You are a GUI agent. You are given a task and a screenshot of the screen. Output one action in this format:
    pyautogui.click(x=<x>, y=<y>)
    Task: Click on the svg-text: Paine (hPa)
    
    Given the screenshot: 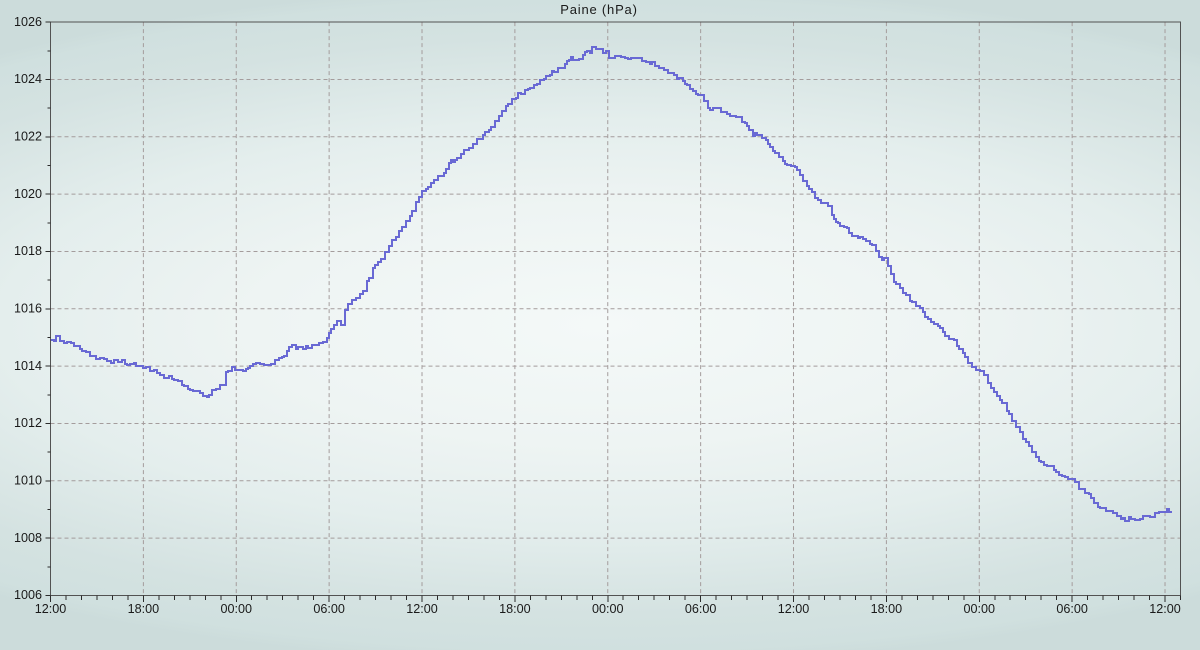 What is the action you would take?
    pyautogui.click(x=598, y=9)
    